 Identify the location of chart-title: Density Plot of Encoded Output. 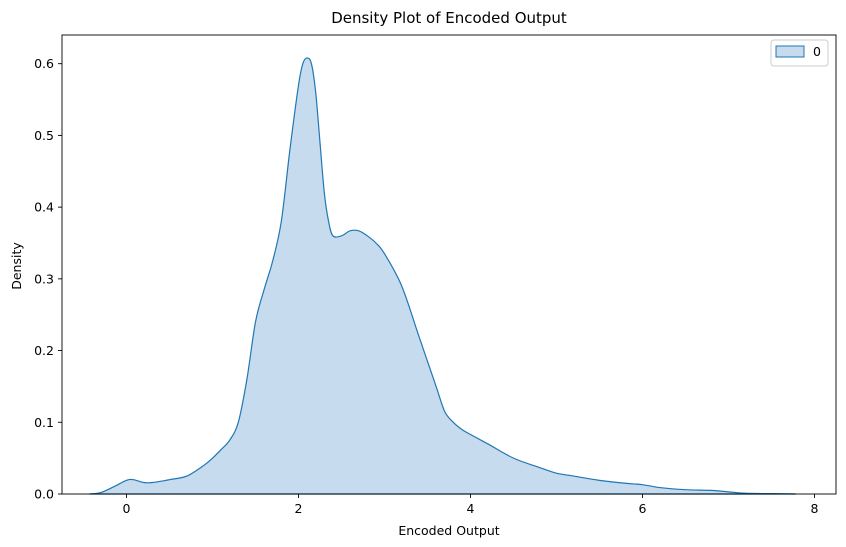
(449, 18).